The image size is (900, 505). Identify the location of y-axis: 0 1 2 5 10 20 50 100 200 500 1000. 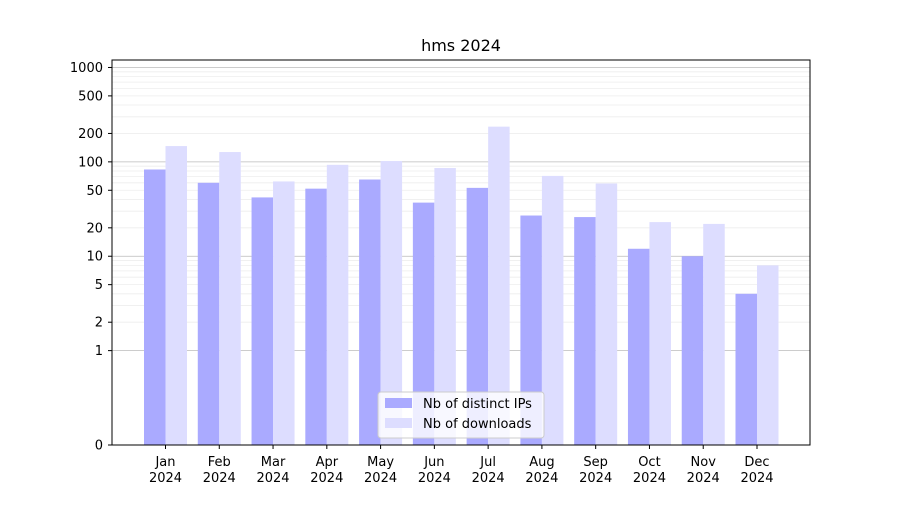
(91, 257).